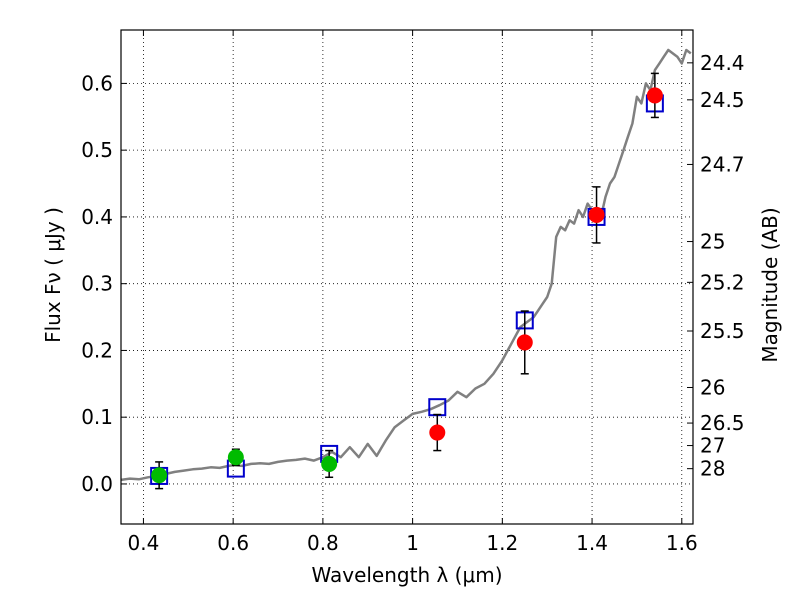 The height and width of the screenshot is (600, 800). What do you see at coordinates (97, 150) in the screenshot?
I see `y-tick-label: 0.5` at bounding box center [97, 150].